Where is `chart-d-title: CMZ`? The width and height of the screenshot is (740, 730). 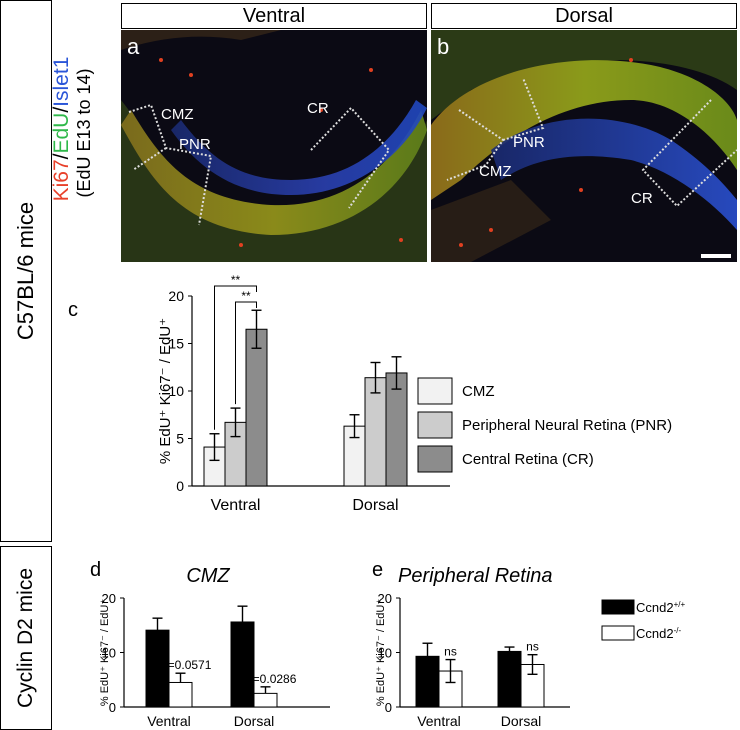
chart-d-title: CMZ is located at coordinates (208, 576).